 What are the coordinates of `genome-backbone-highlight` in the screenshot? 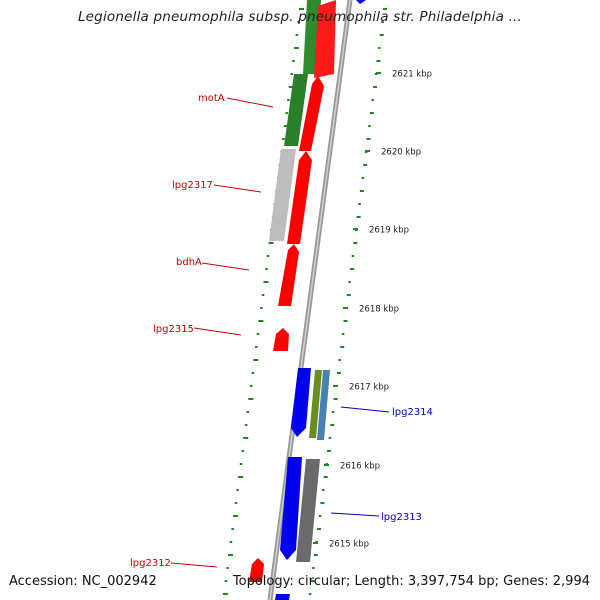 It's located at (310, 300).